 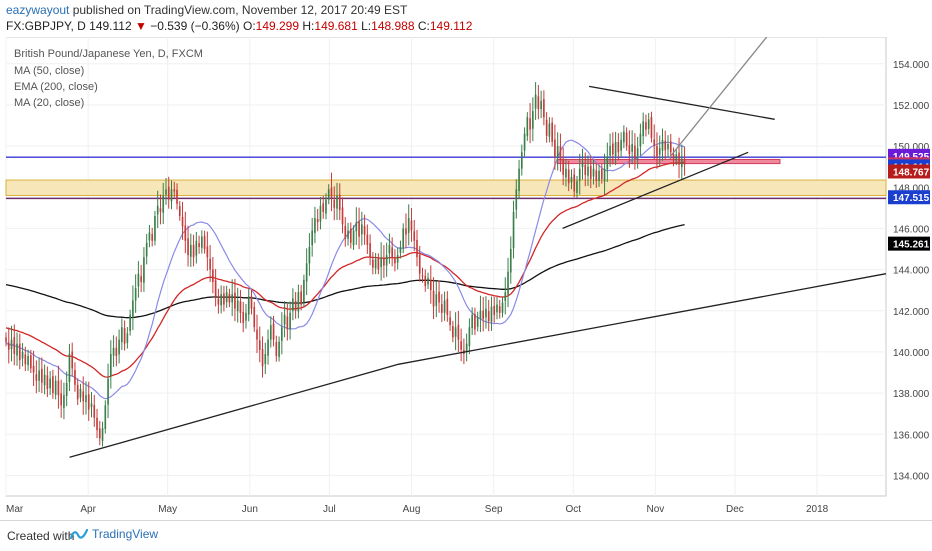 I want to click on x-tick-label: Apr, so click(x=88, y=509).